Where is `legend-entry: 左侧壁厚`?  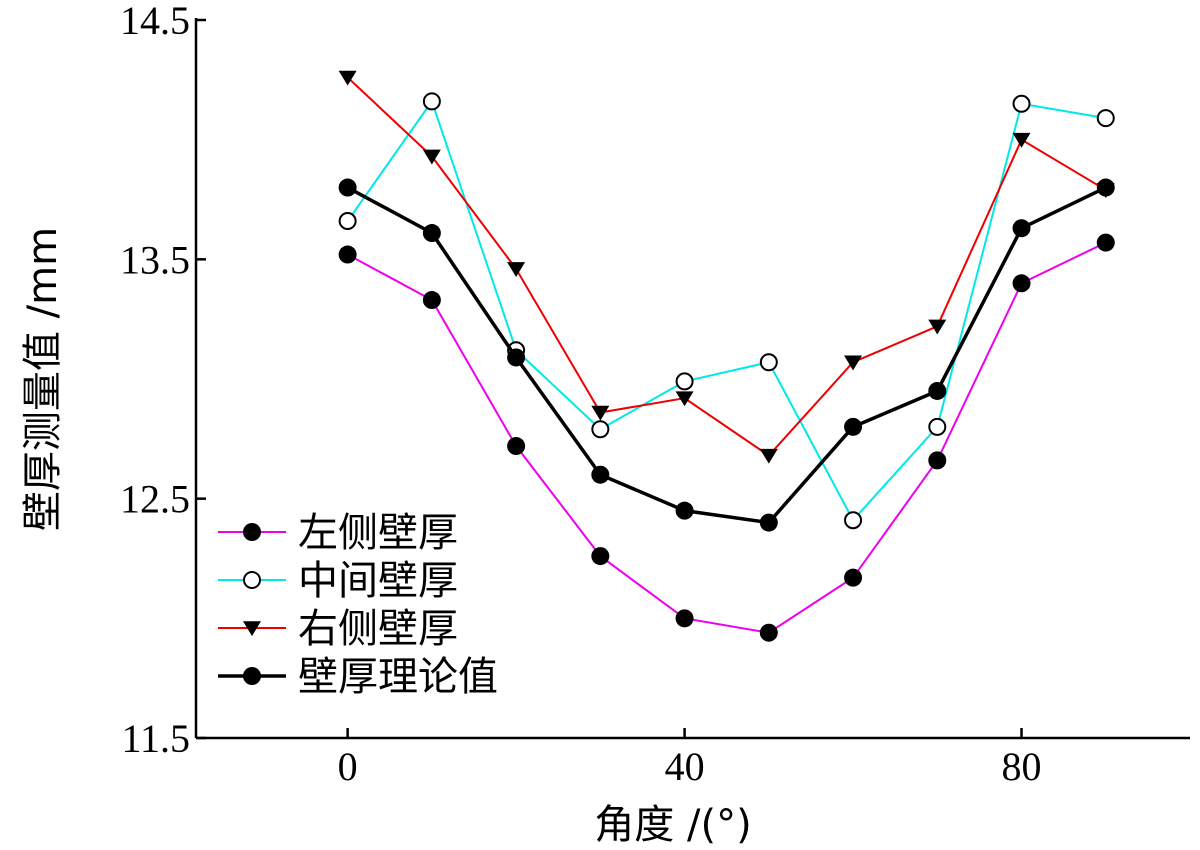
legend-entry: 左侧壁厚 is located at coordinates (338, 533).